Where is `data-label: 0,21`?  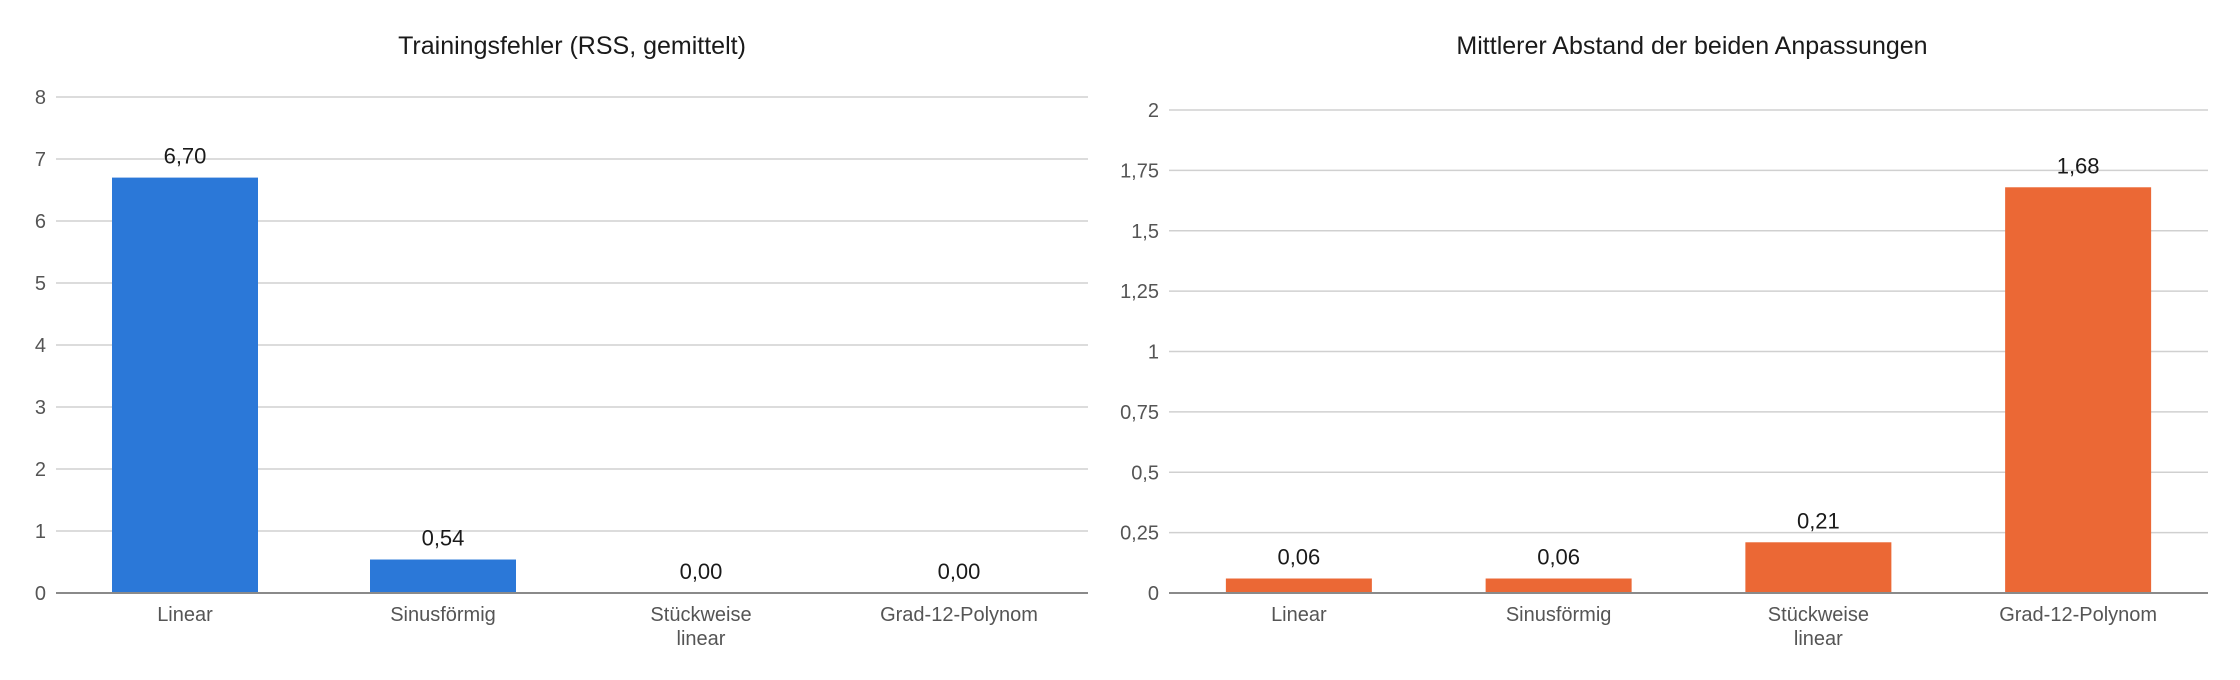
data-label: 0,21 is located at coordinates (1818, 520).